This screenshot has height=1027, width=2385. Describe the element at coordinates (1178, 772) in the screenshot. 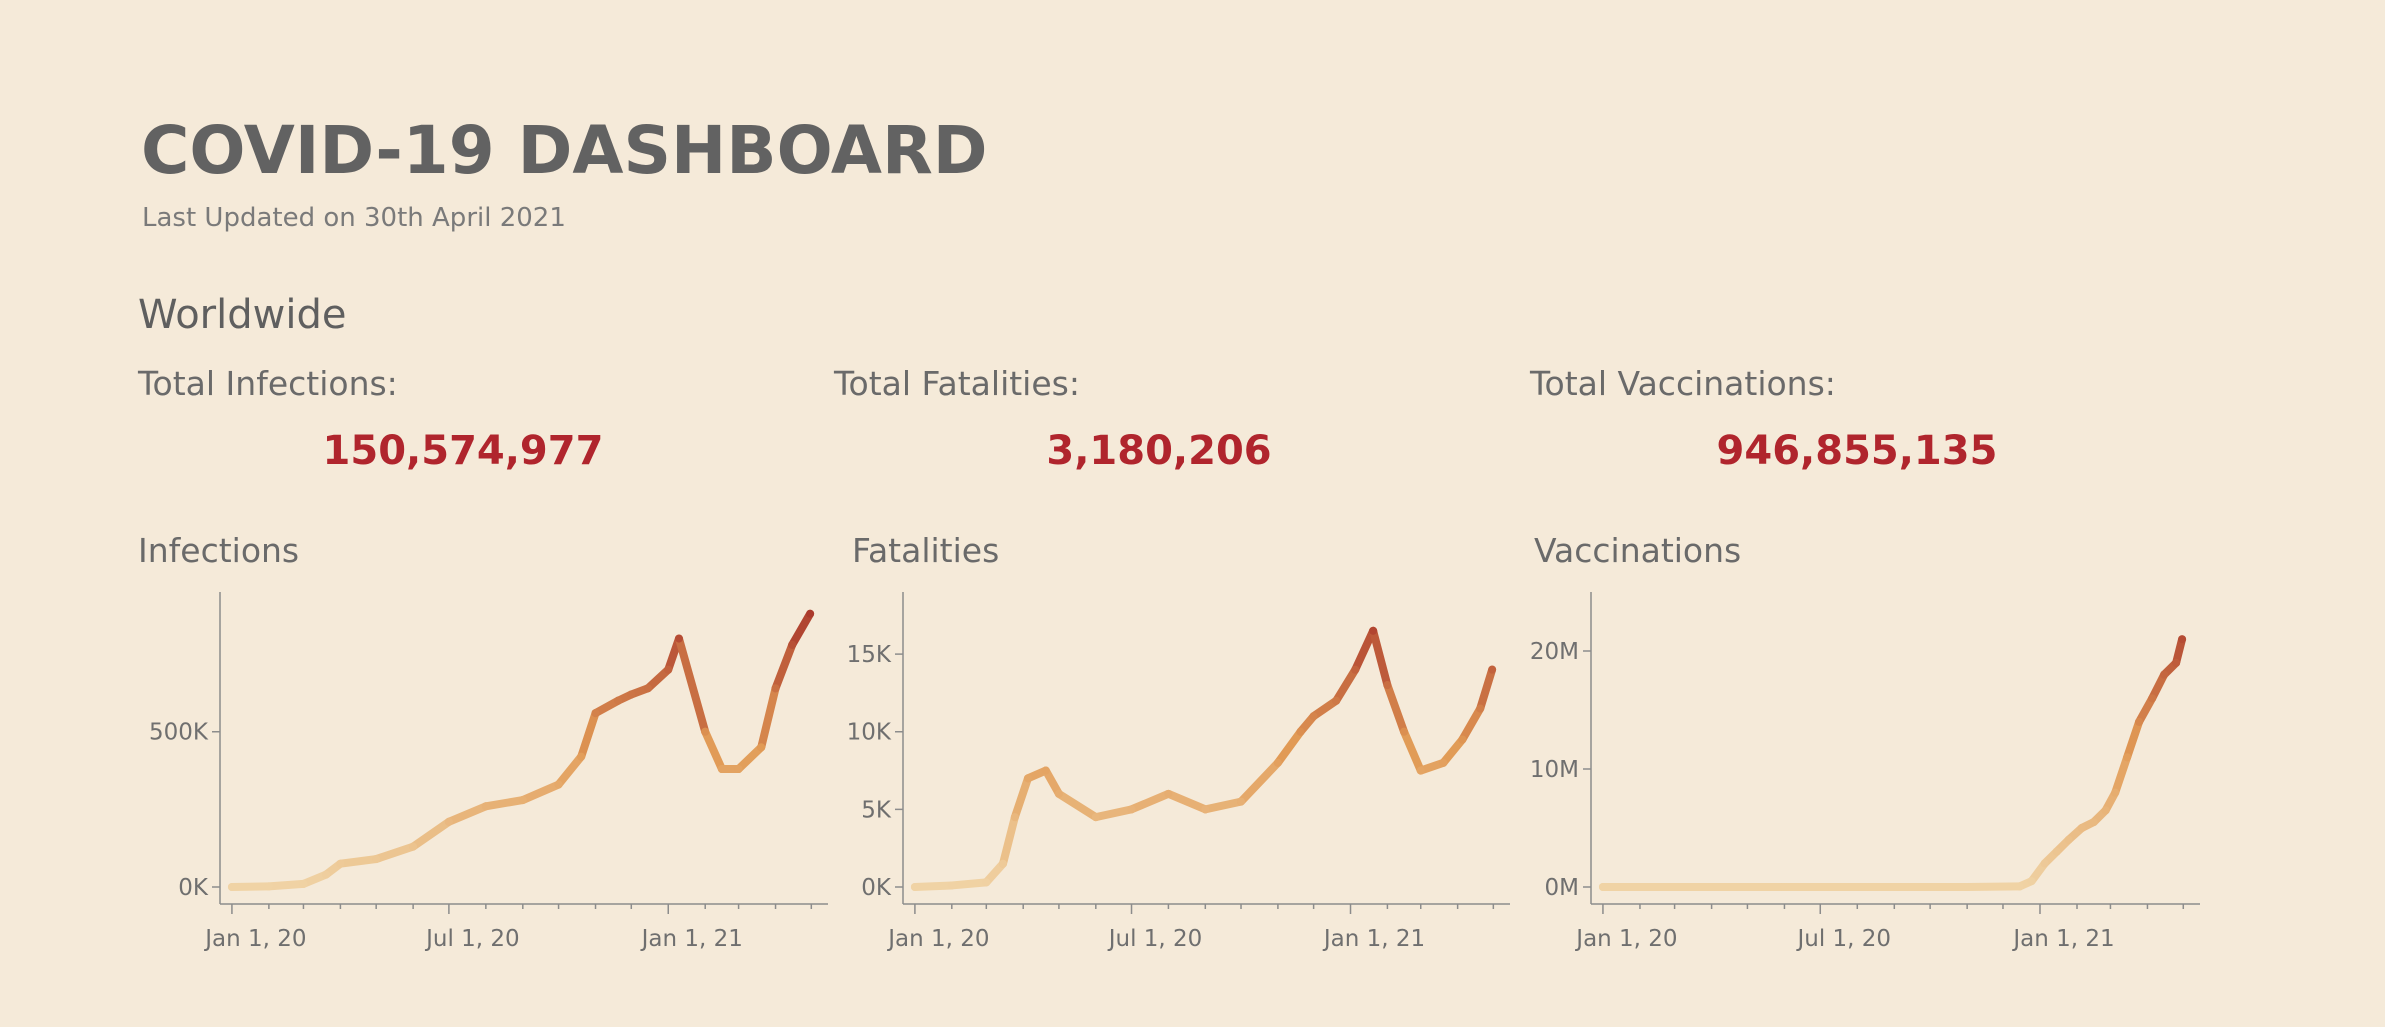

I see `fatalities-chart: 0K 5K 10K 15K Jan 1, 20 Jul 1, 20 Jan 1, 21` at that location.